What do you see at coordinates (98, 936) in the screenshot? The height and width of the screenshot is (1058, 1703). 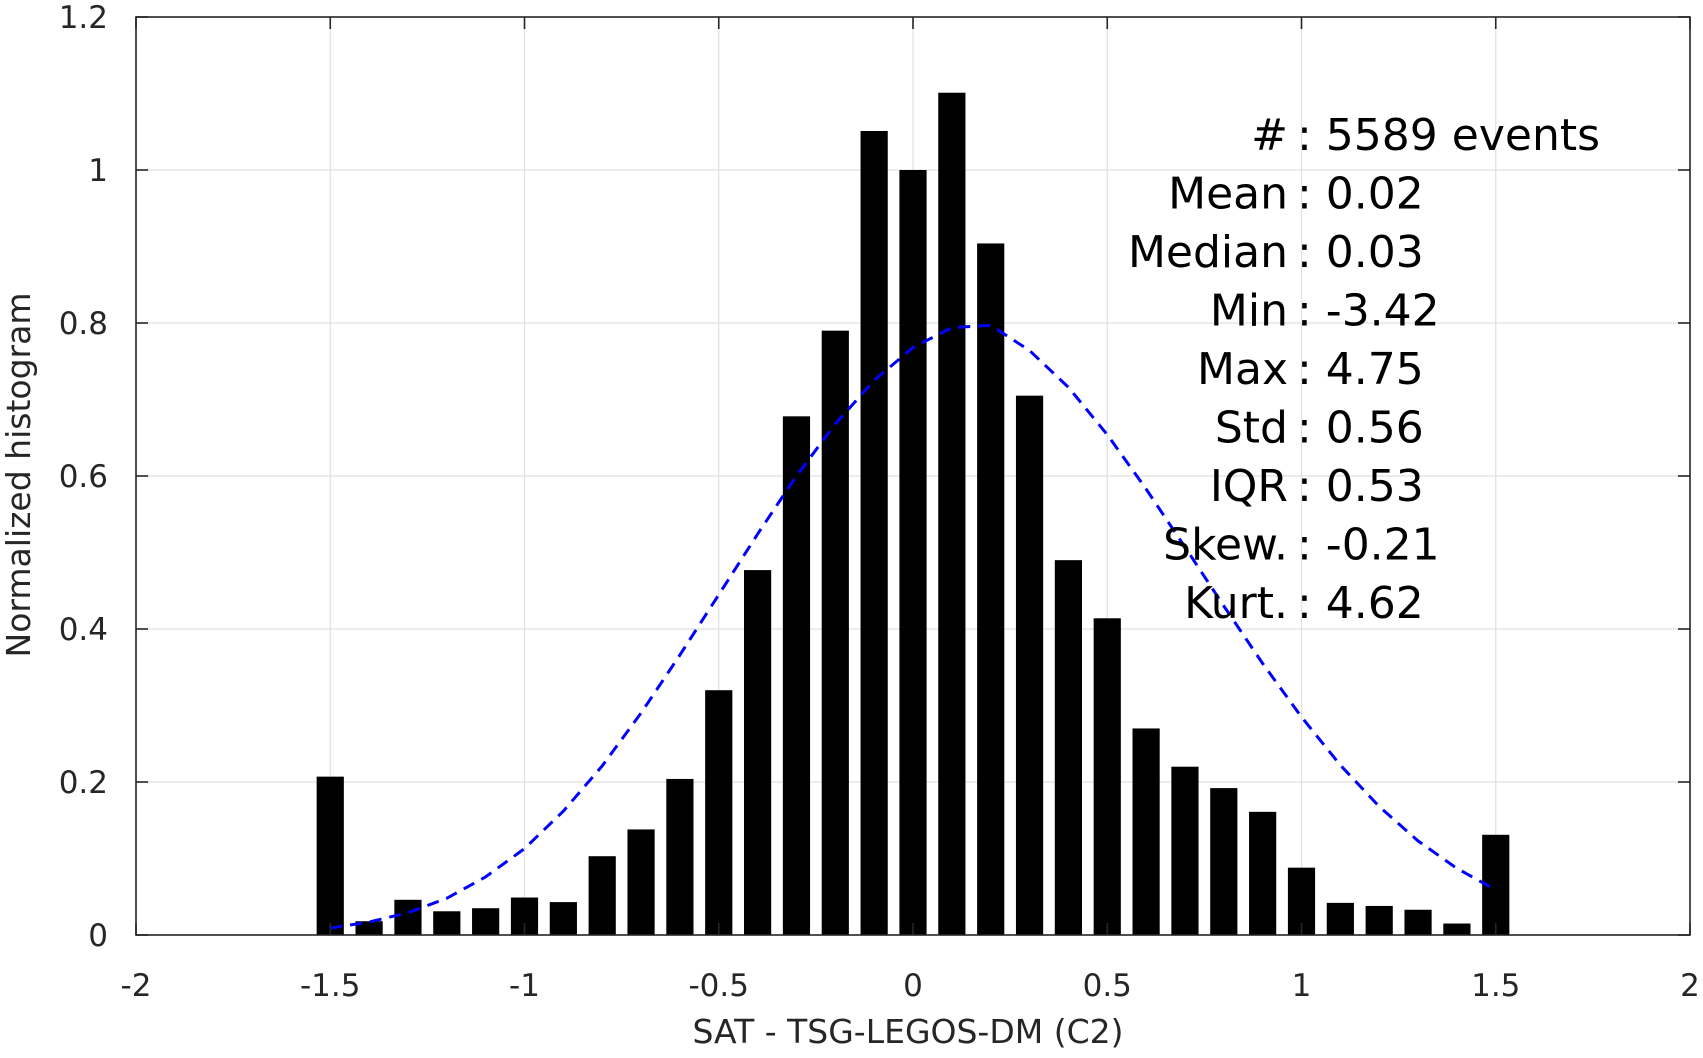 I see `y-tick-label: 0` at bounding box center [98, 936].